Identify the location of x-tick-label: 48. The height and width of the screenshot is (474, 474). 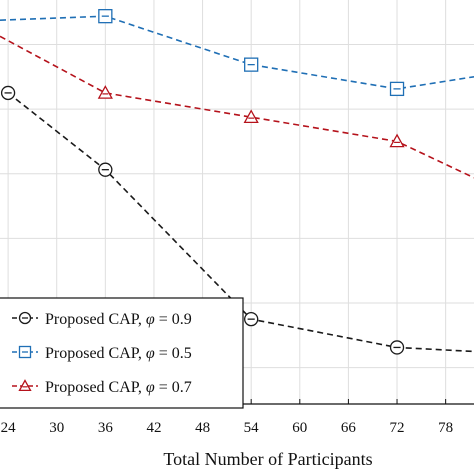
(202, 428).